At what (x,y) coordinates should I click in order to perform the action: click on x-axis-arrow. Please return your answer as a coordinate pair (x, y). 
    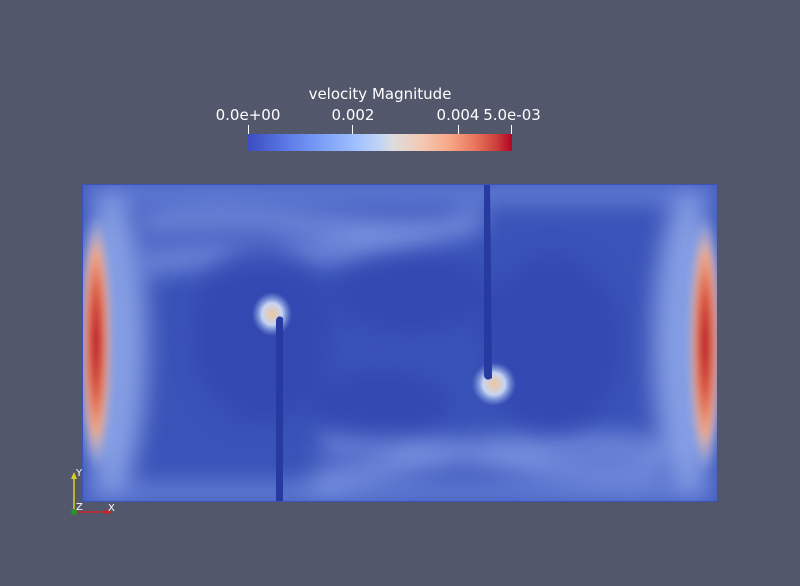
    Looking at the image, I should click on (108, 512).